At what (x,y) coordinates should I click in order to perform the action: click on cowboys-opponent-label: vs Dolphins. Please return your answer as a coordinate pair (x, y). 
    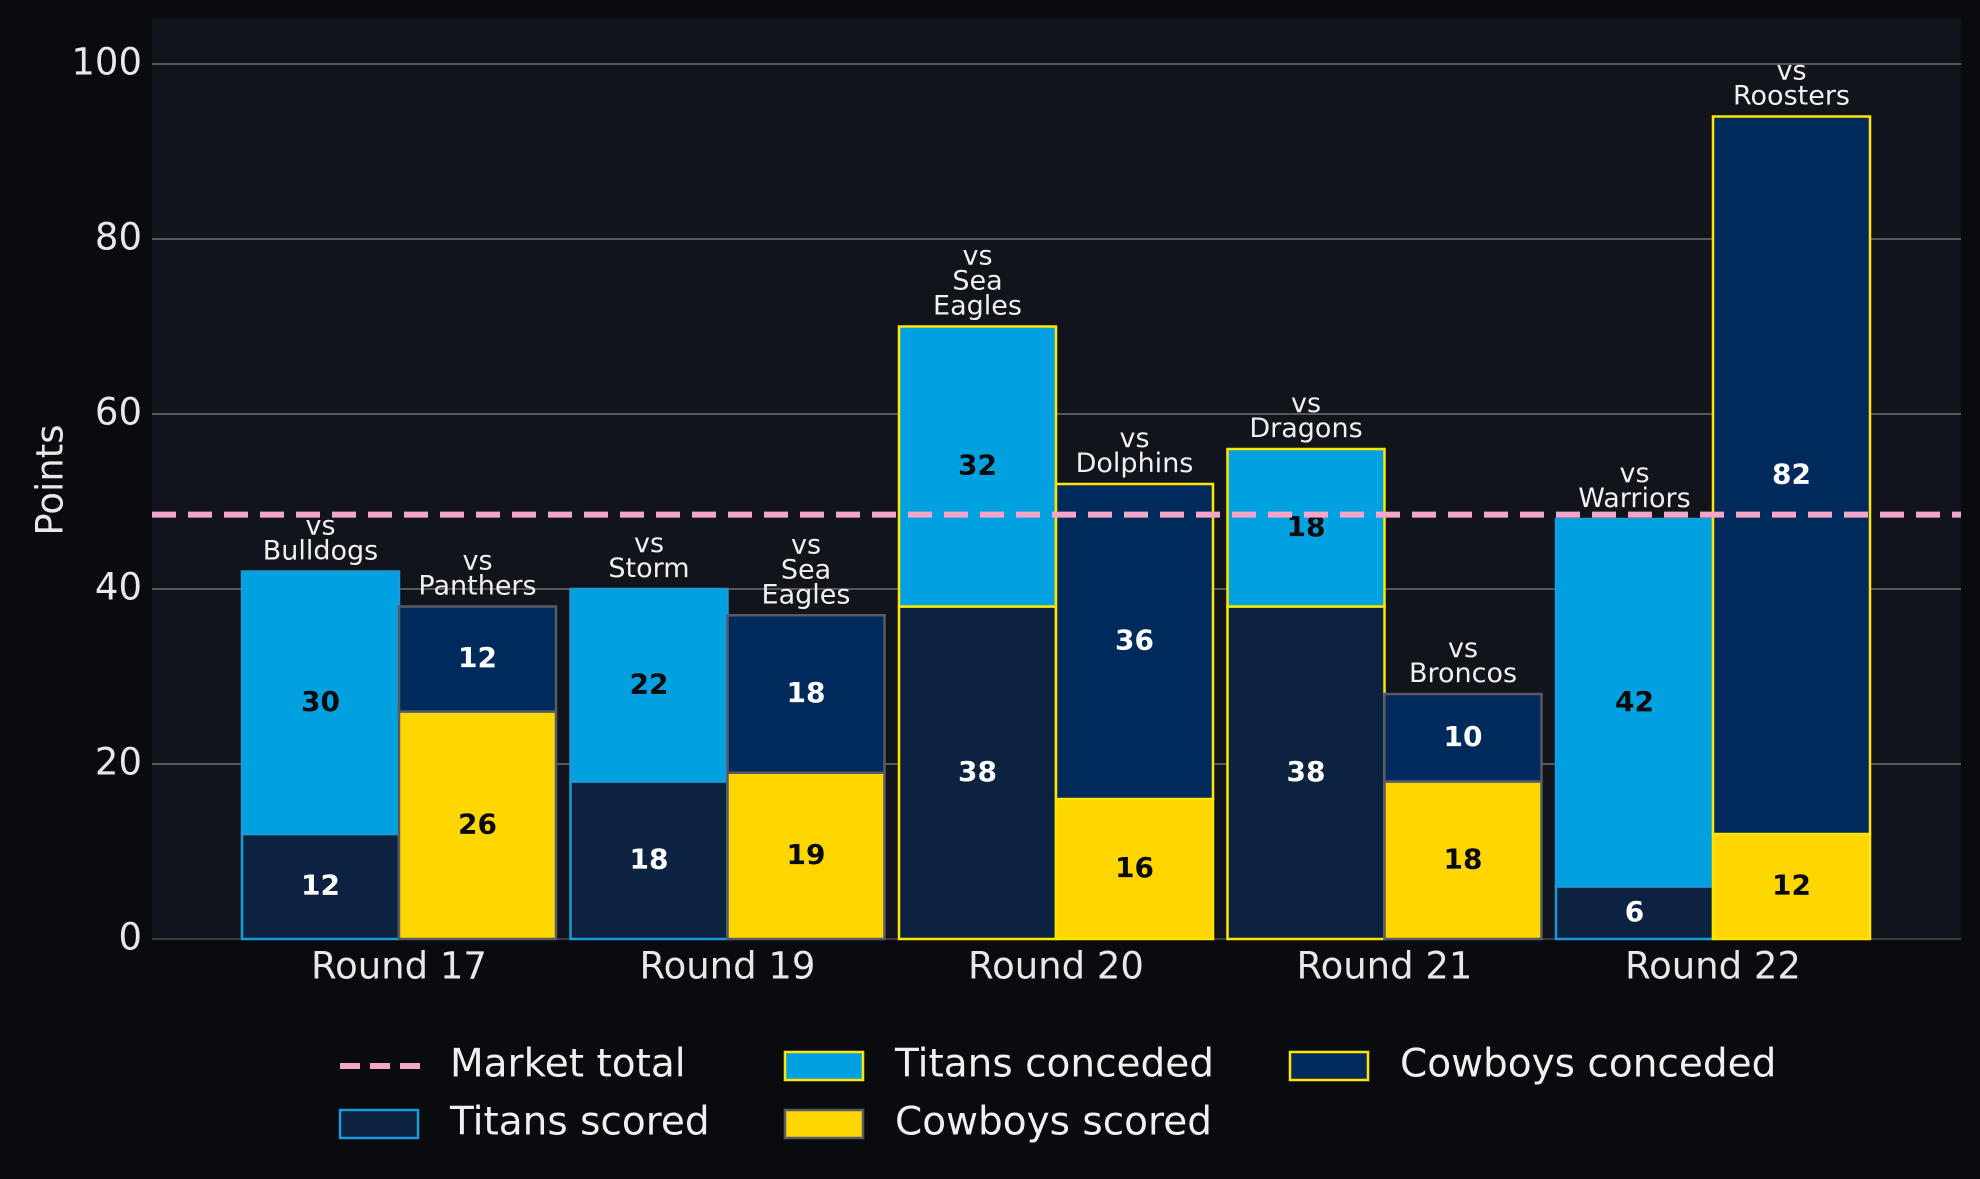
    Looking at the image, I should click on (1135, 451).